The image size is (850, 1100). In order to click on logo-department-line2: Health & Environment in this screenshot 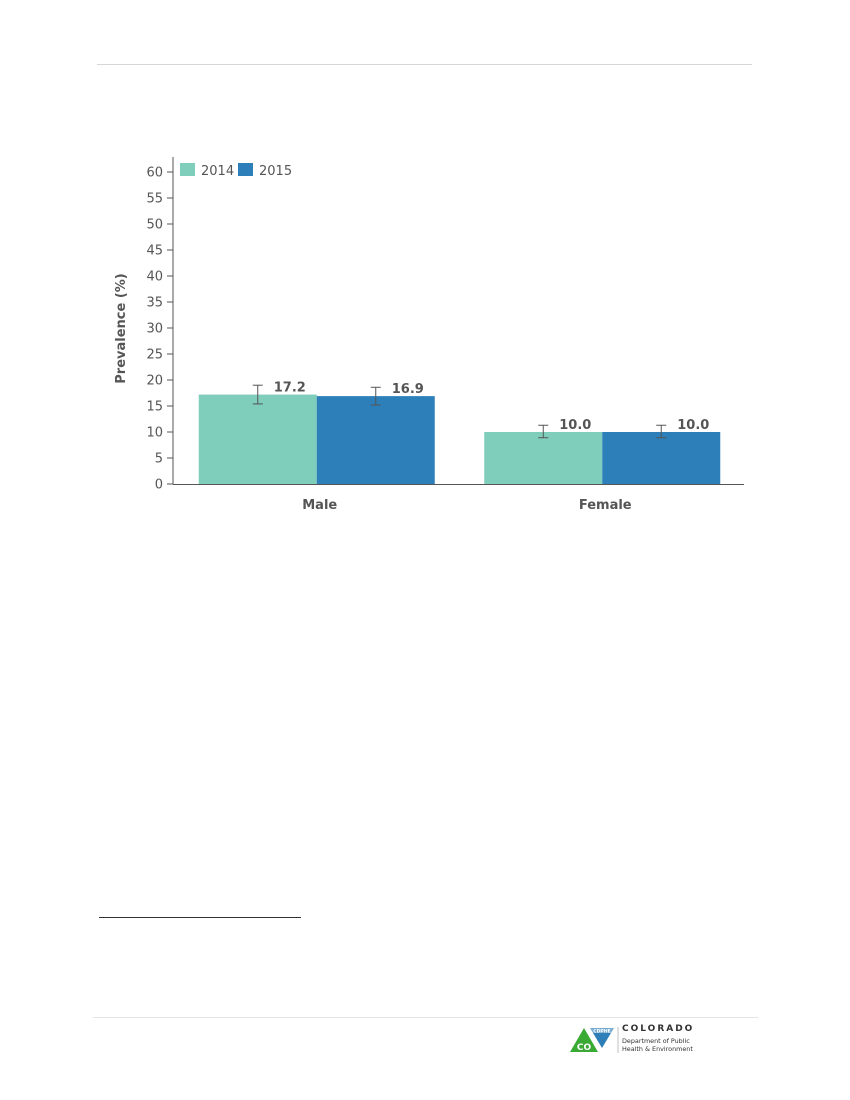, I will do `click(657, 1049)`.